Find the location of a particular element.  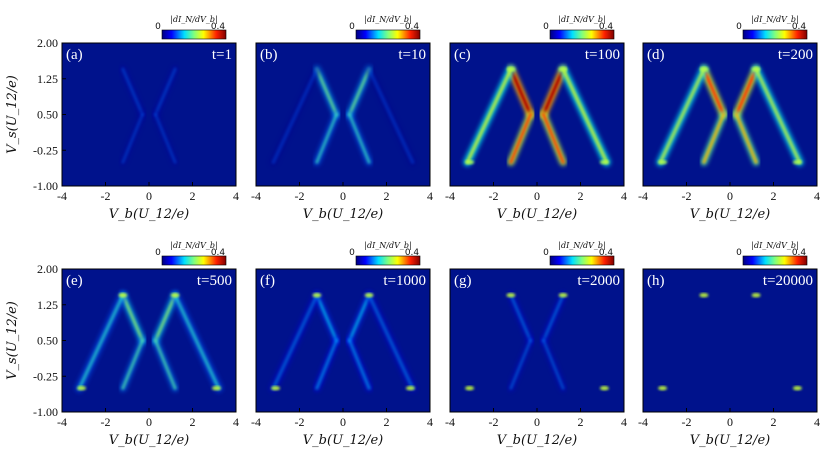

panel-time-label: t=10 is located at coordinates (412, 55).